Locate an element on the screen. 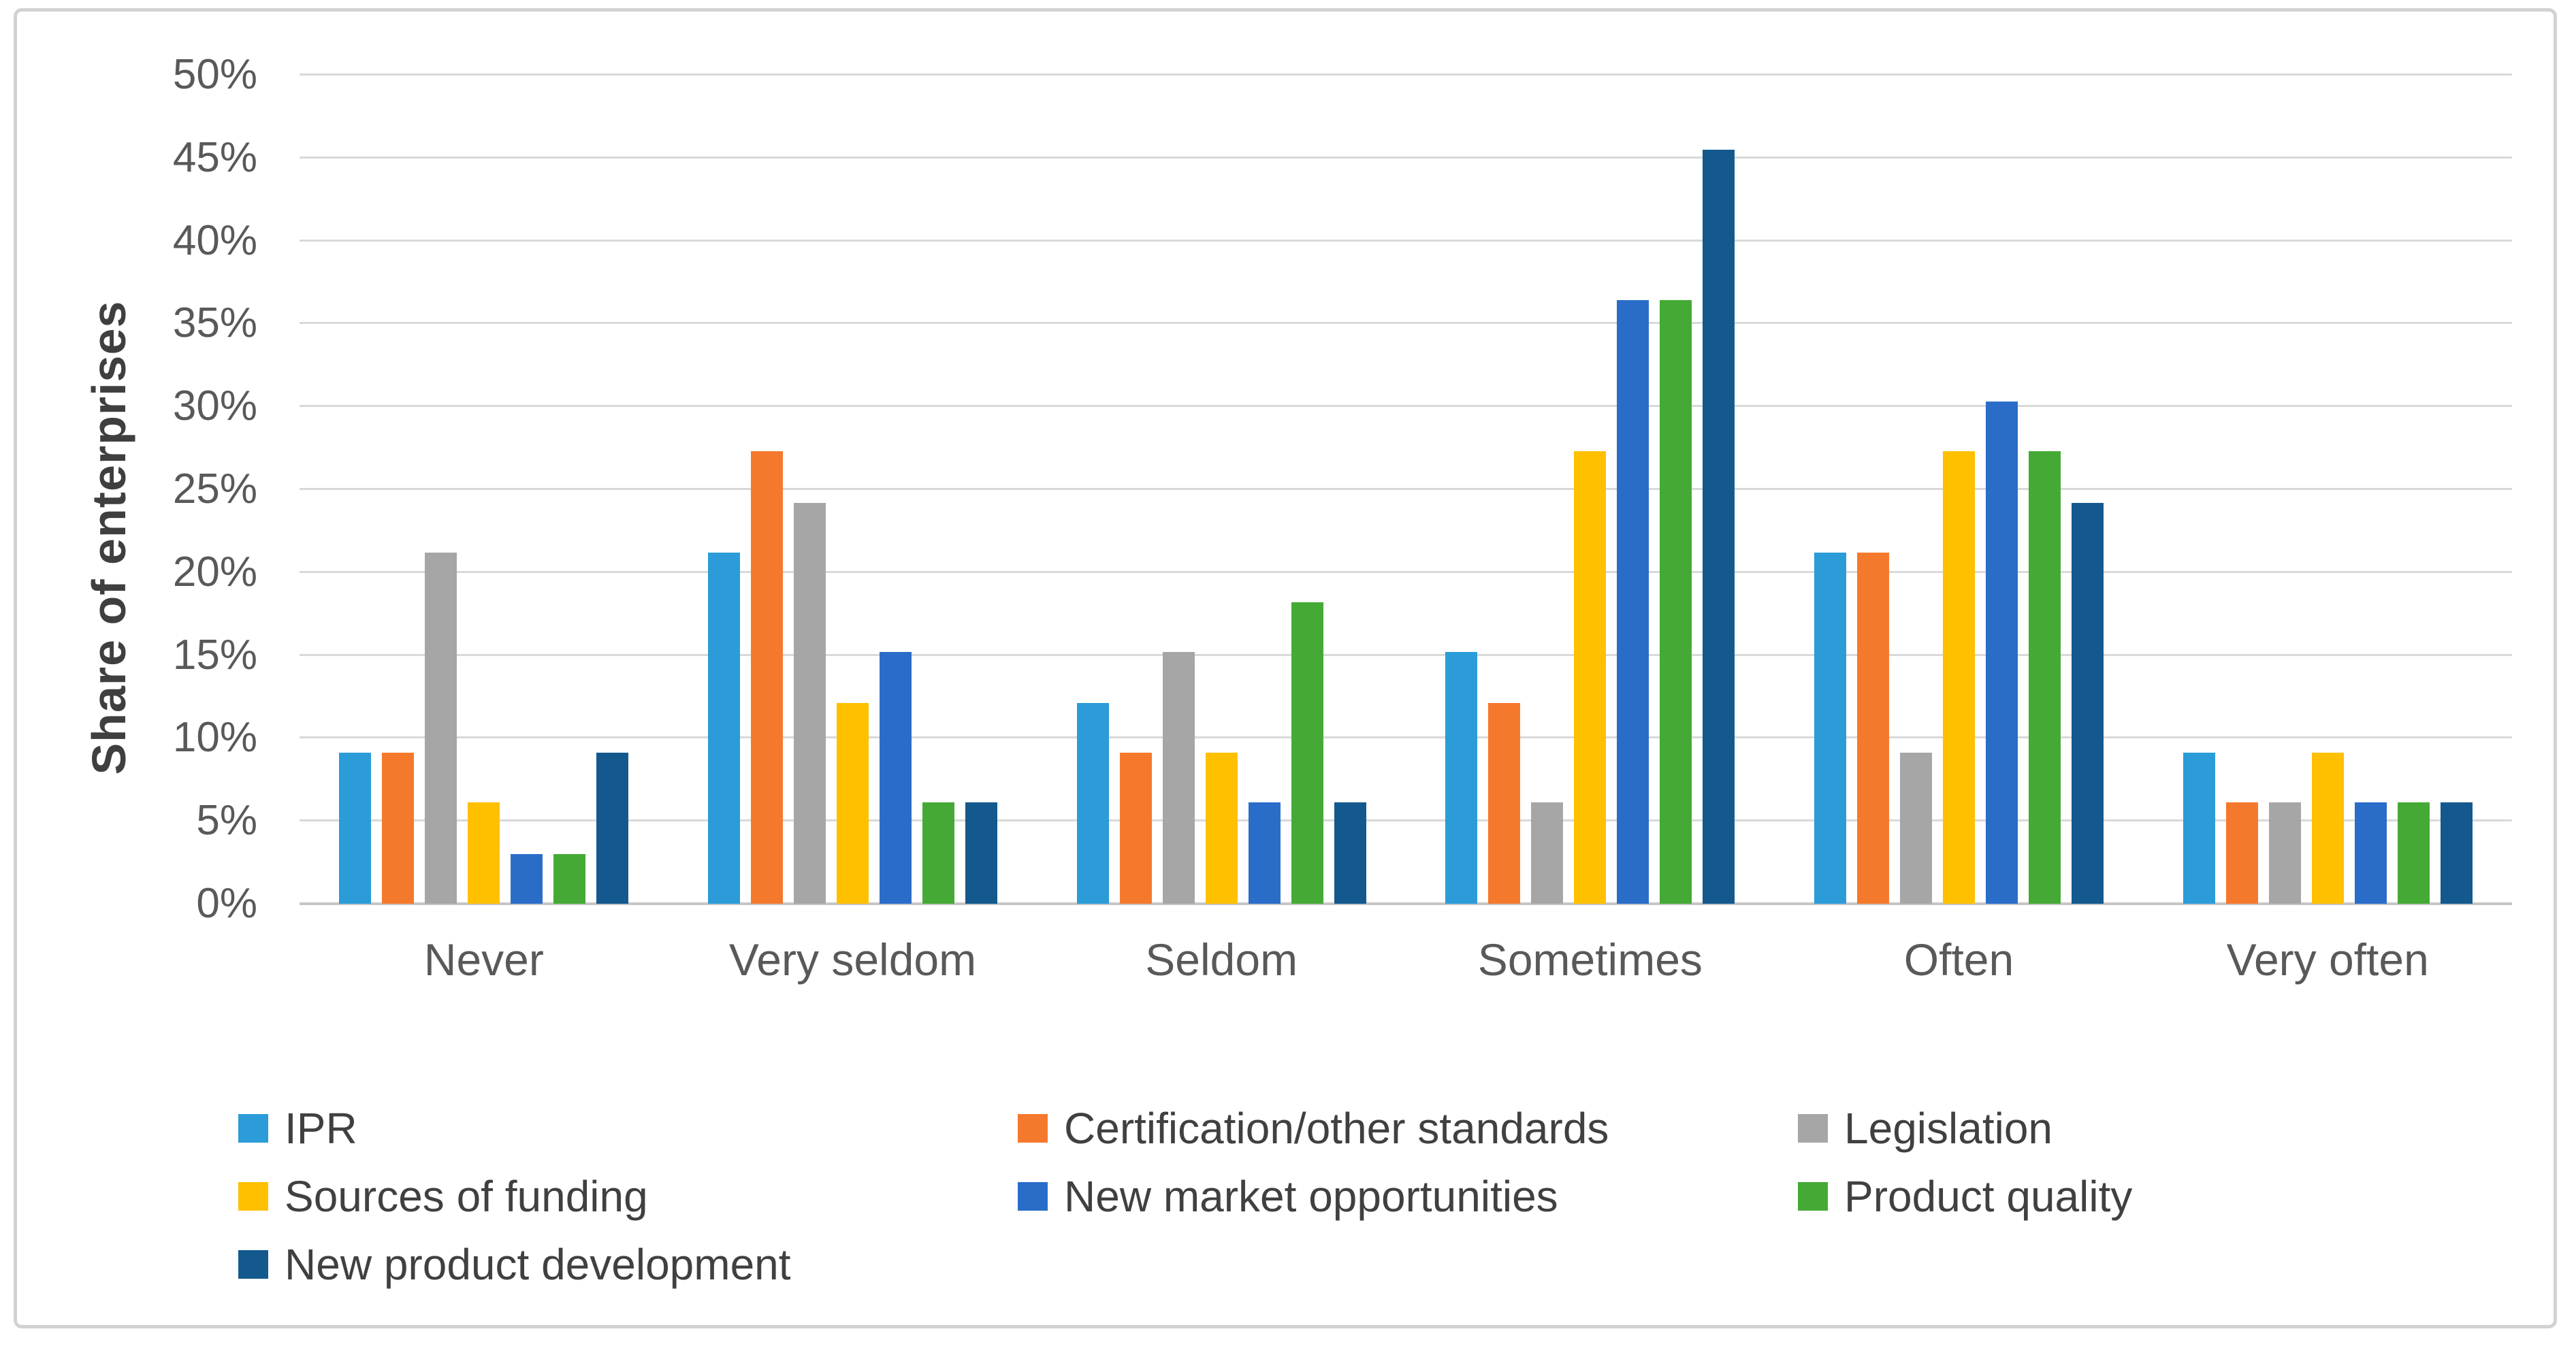  legend-item: Certification/other standards is located at coordinates (1314, 1128).